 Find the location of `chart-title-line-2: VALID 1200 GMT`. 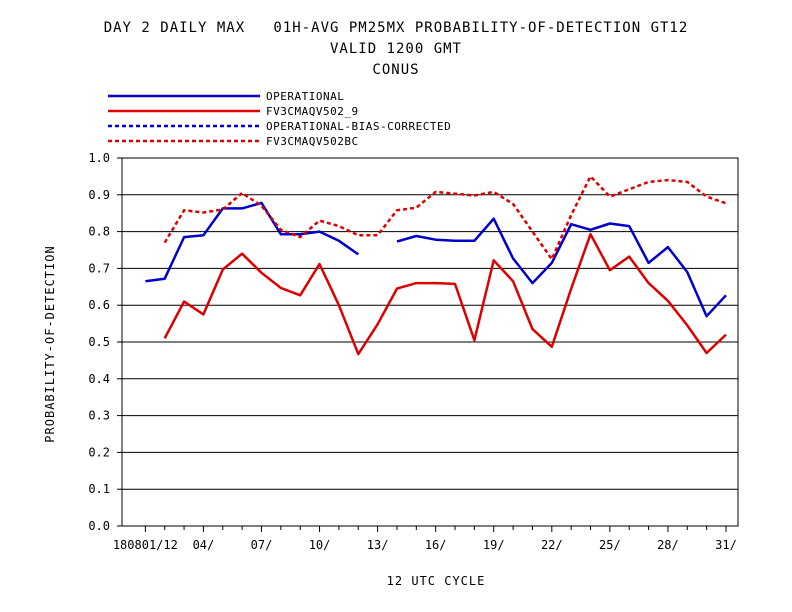

chart-title-line-2: VALID 1200 GMT is located at coordinates (395, 49).